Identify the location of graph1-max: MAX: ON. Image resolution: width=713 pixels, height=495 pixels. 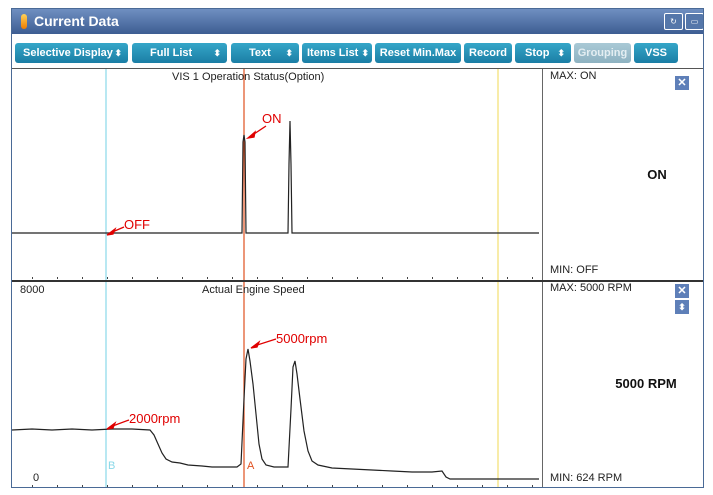
(573, 76).